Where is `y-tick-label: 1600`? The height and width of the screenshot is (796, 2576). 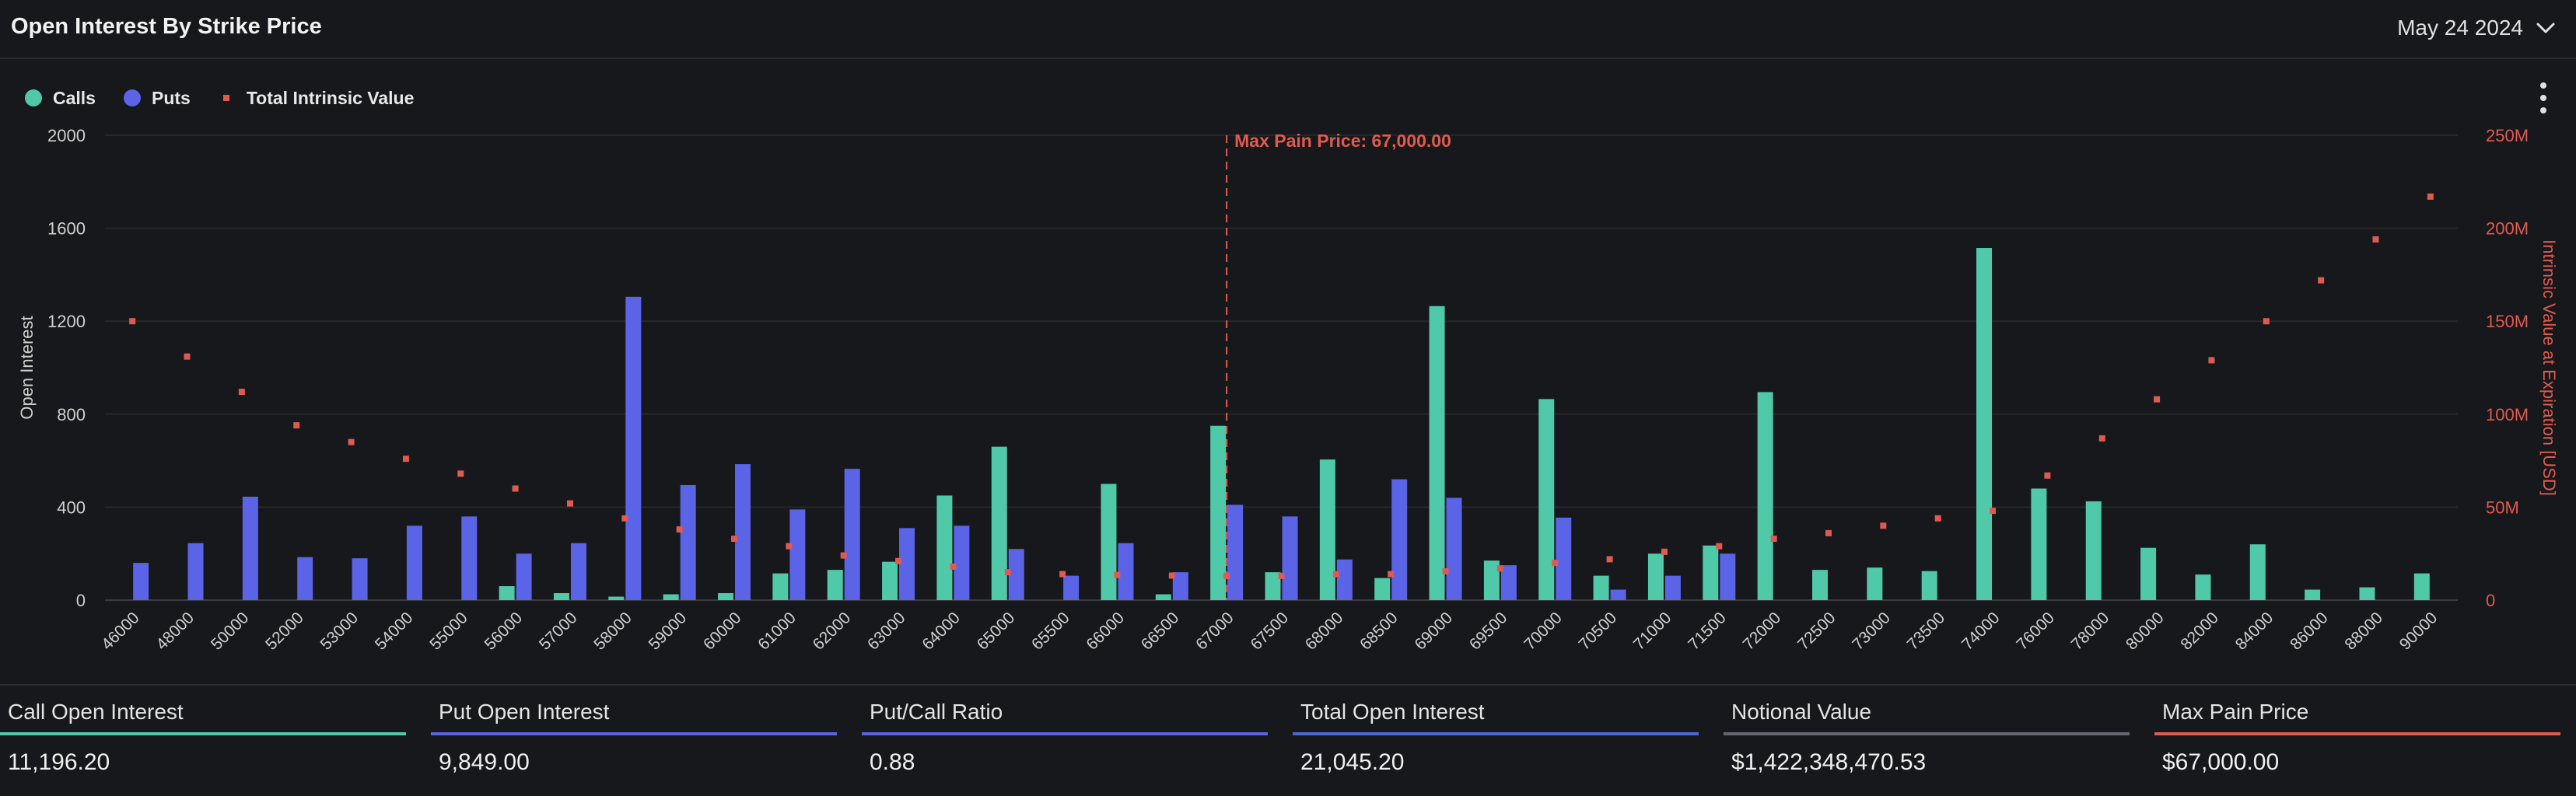 y-tick-label: 1600 is located at coordinates (66, 229).